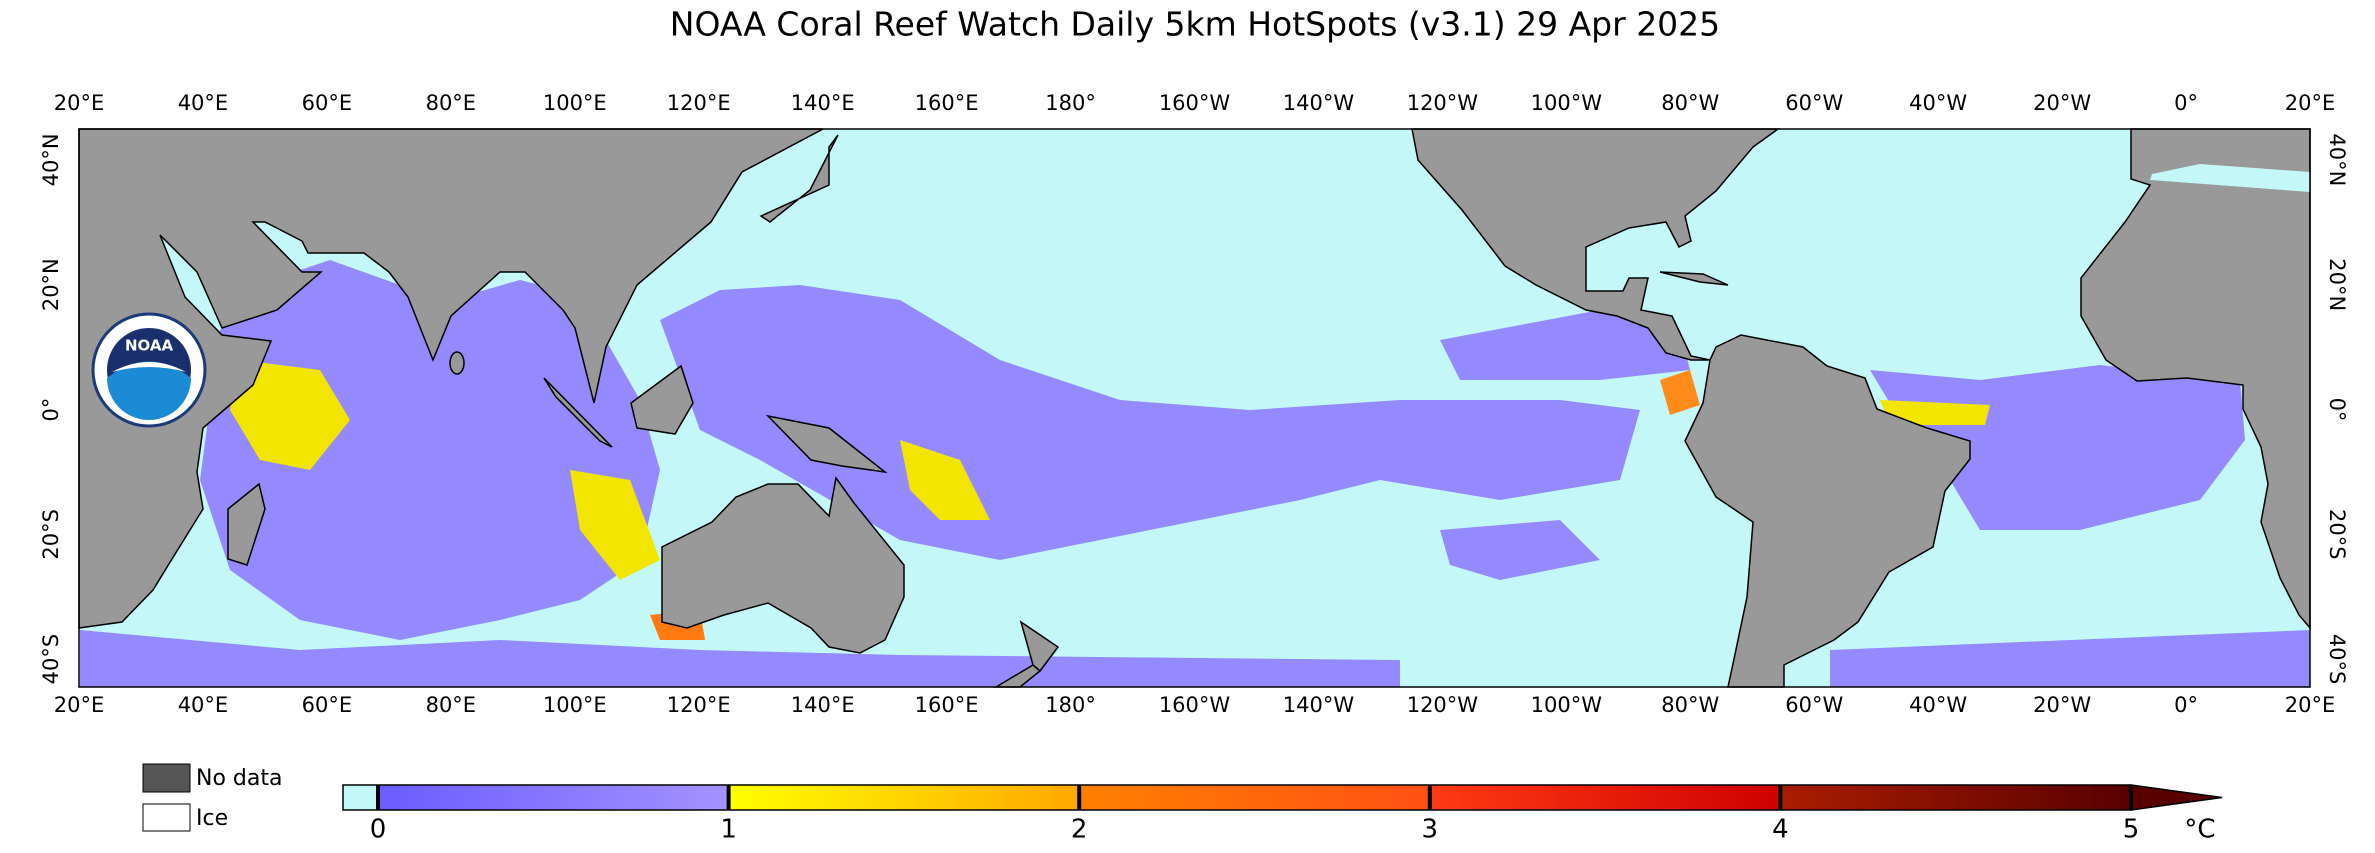  I want to click on sri-lanka, so click(457, 363).